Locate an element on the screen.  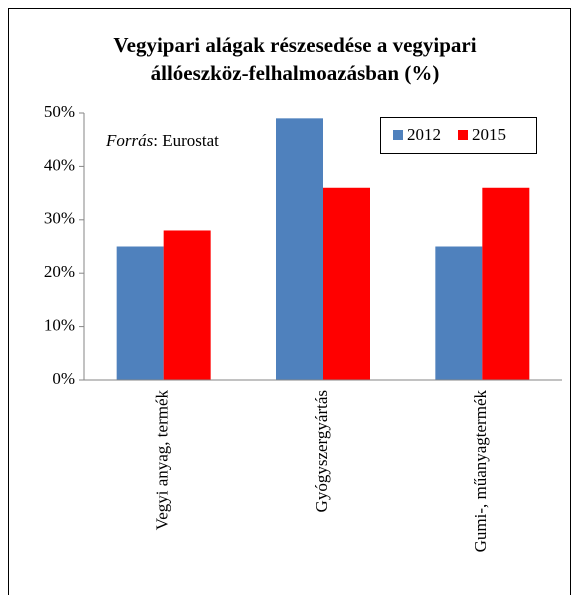
annotation-source: Forrás is located at coordinates (129, 140).